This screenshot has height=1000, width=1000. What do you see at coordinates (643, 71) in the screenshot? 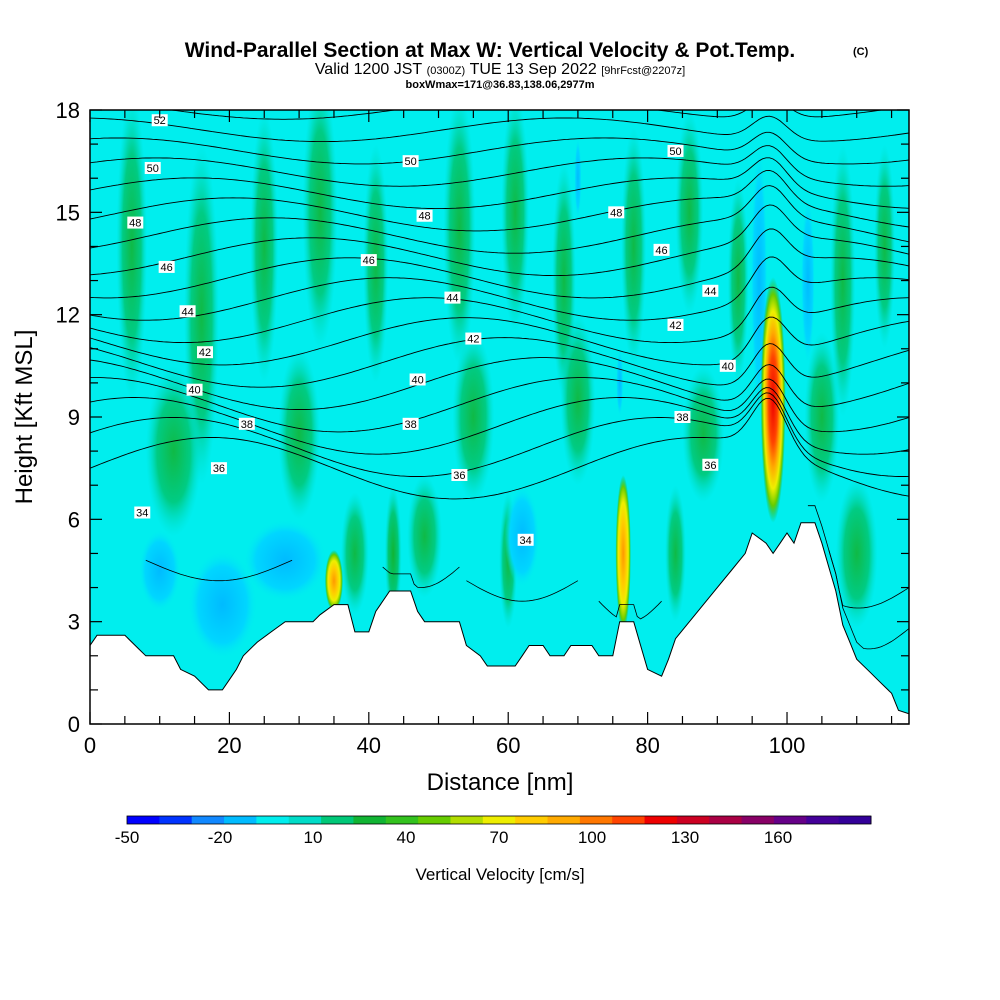
I see `forecast-info: [9hrFcst@2207z]` at bounding box center [643, 71].